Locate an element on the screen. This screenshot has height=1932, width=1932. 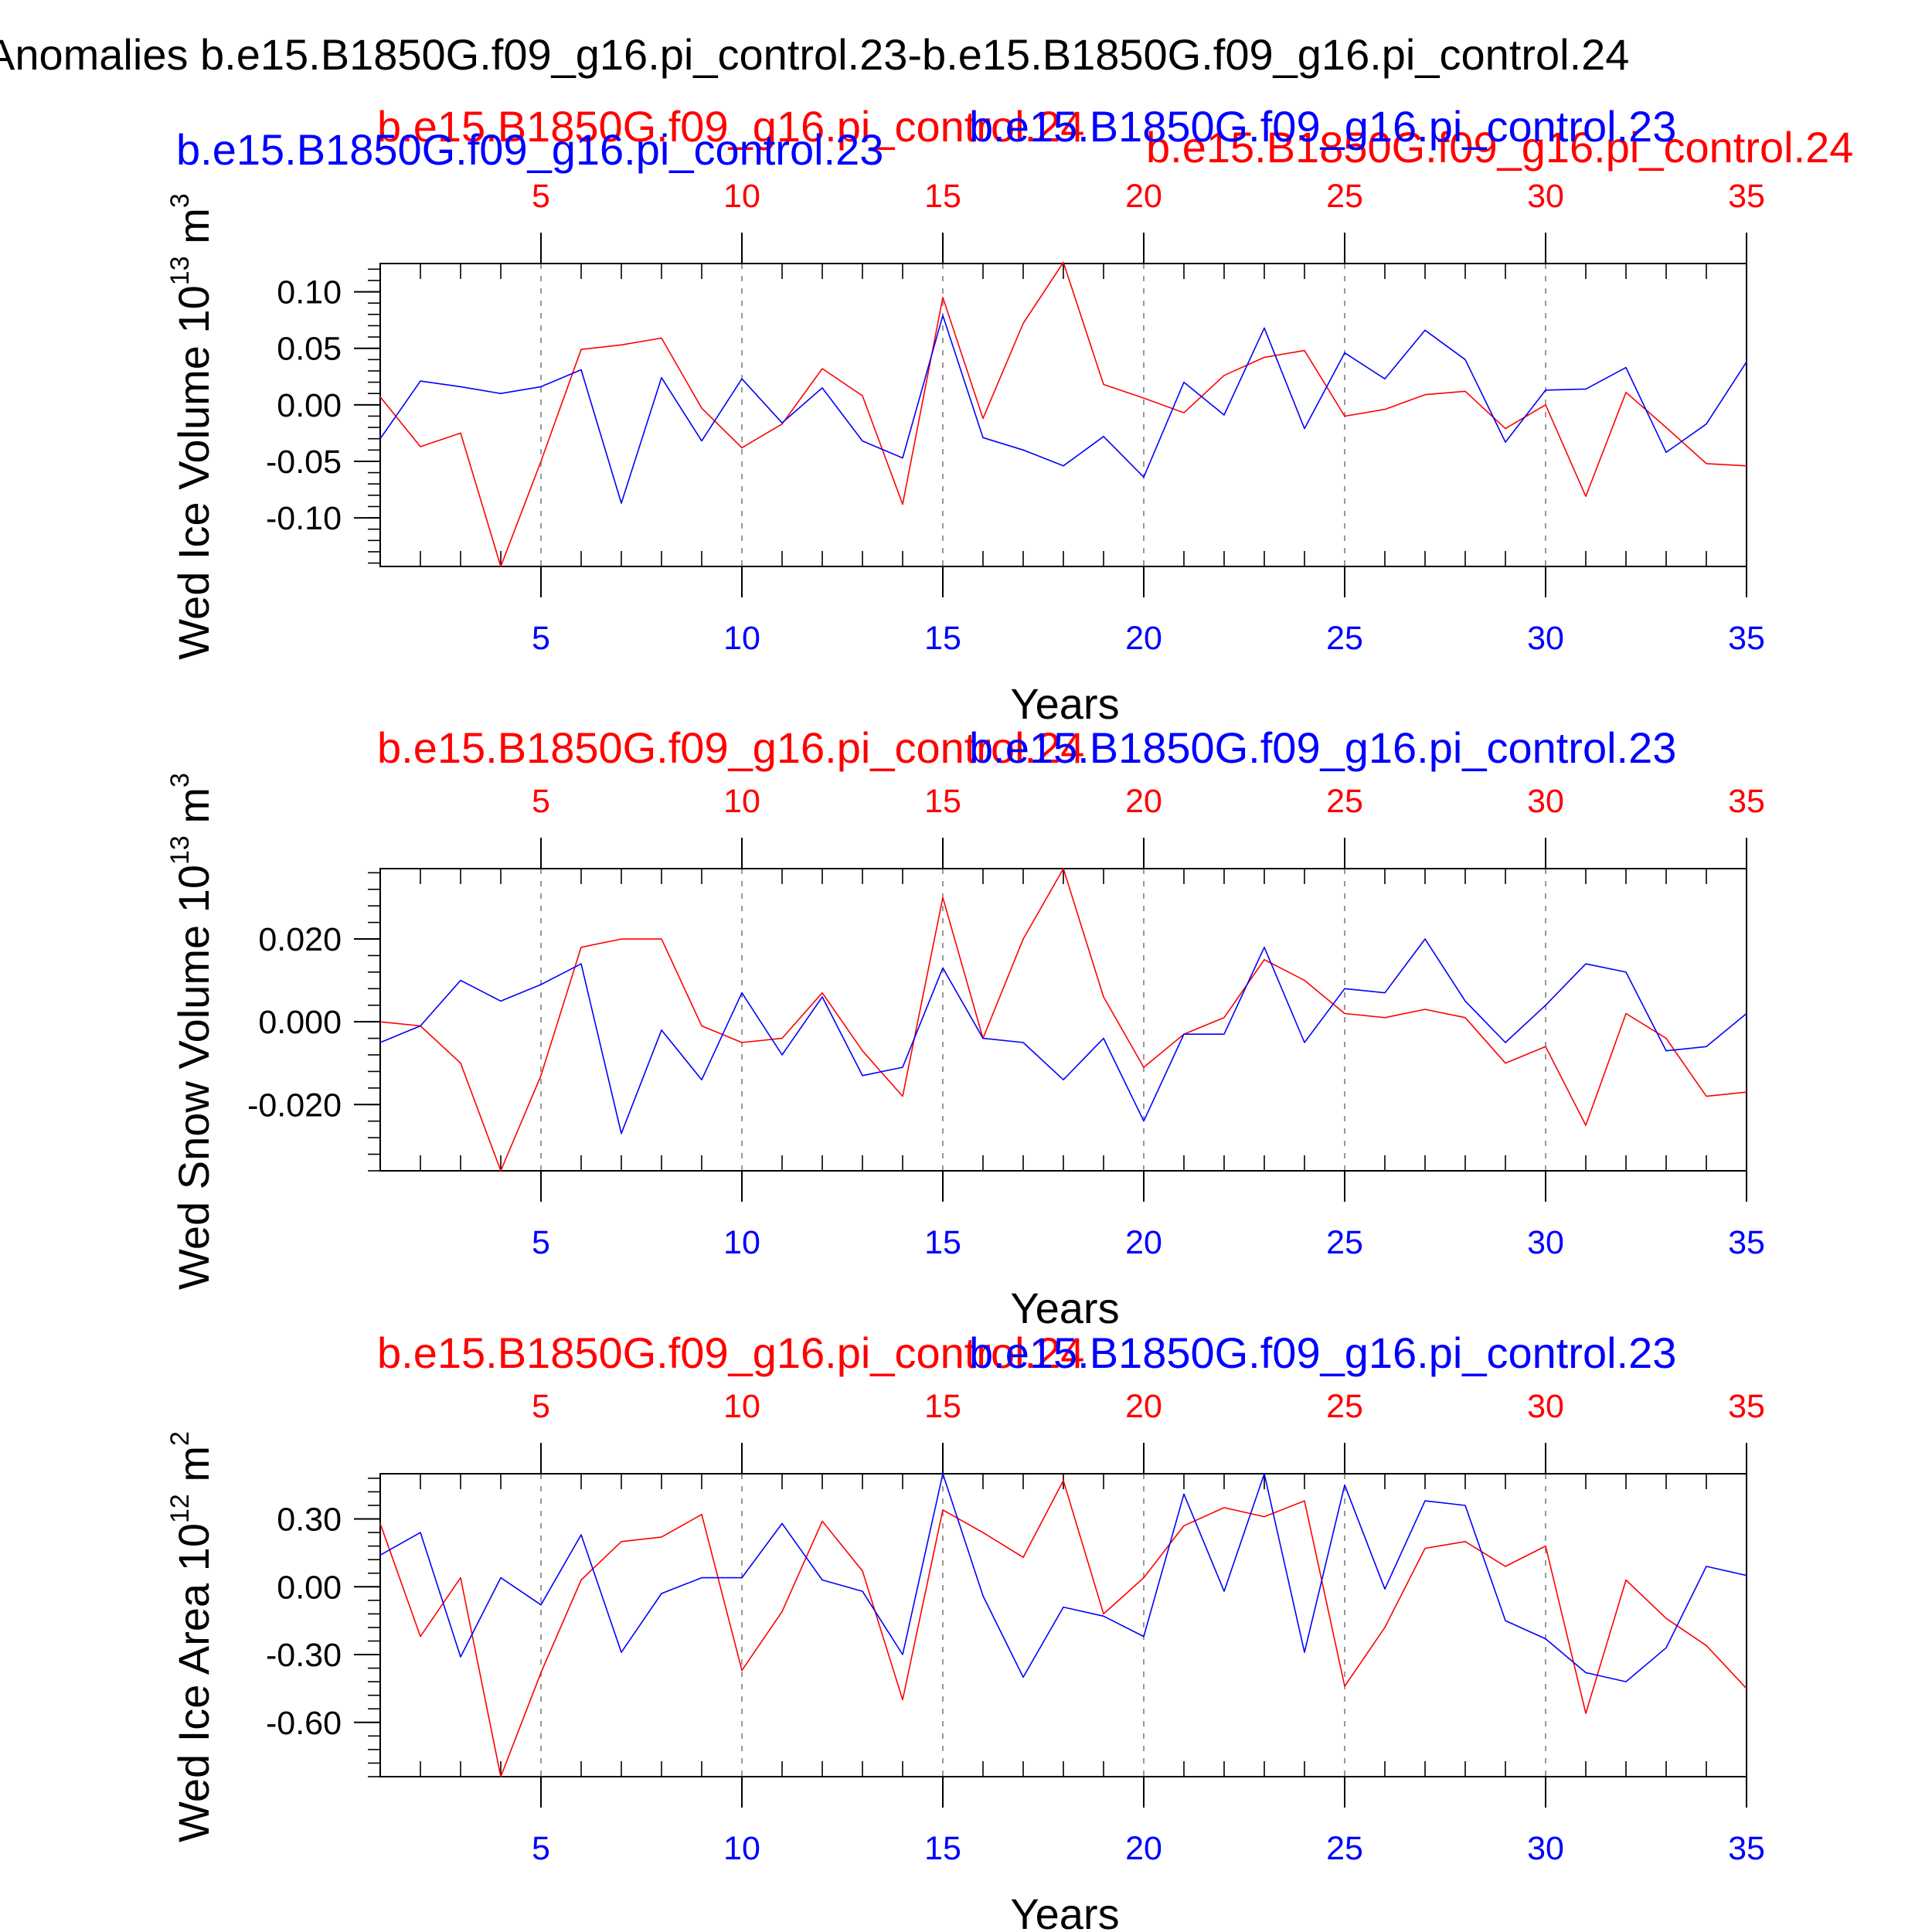
y-axis-label: Wed Ice Volume 1013 m3 is located at coordinates (192, 427).